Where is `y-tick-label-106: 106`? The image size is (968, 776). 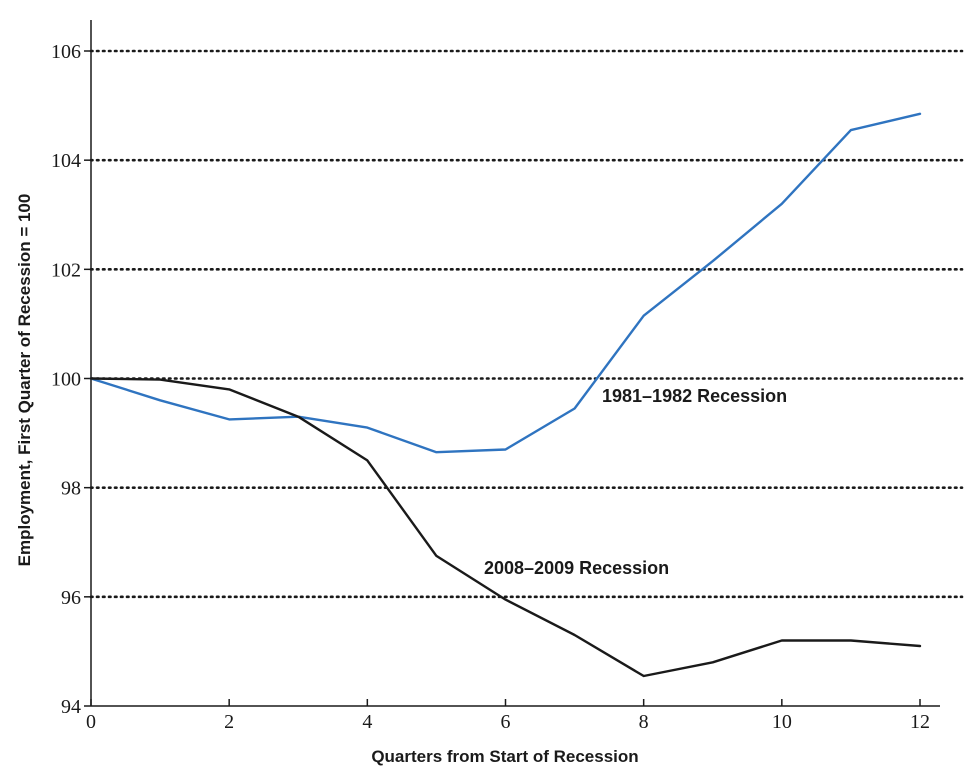 y-tick-label-106: 106 is located at coordinates (66, 52).